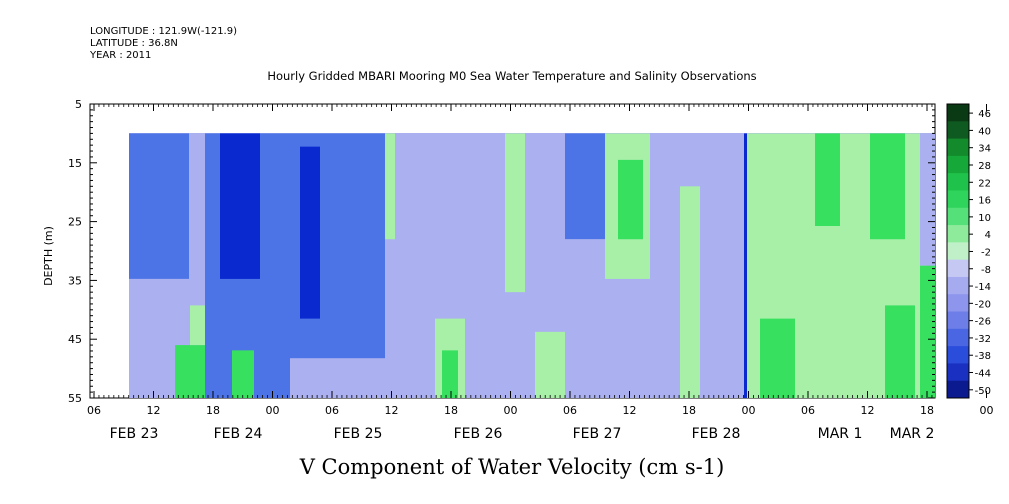 This screenshot has width=1009, height=504. I want to click on x-axis-label: V Component of Water Velocity (cm s-1), so click(512, 467).